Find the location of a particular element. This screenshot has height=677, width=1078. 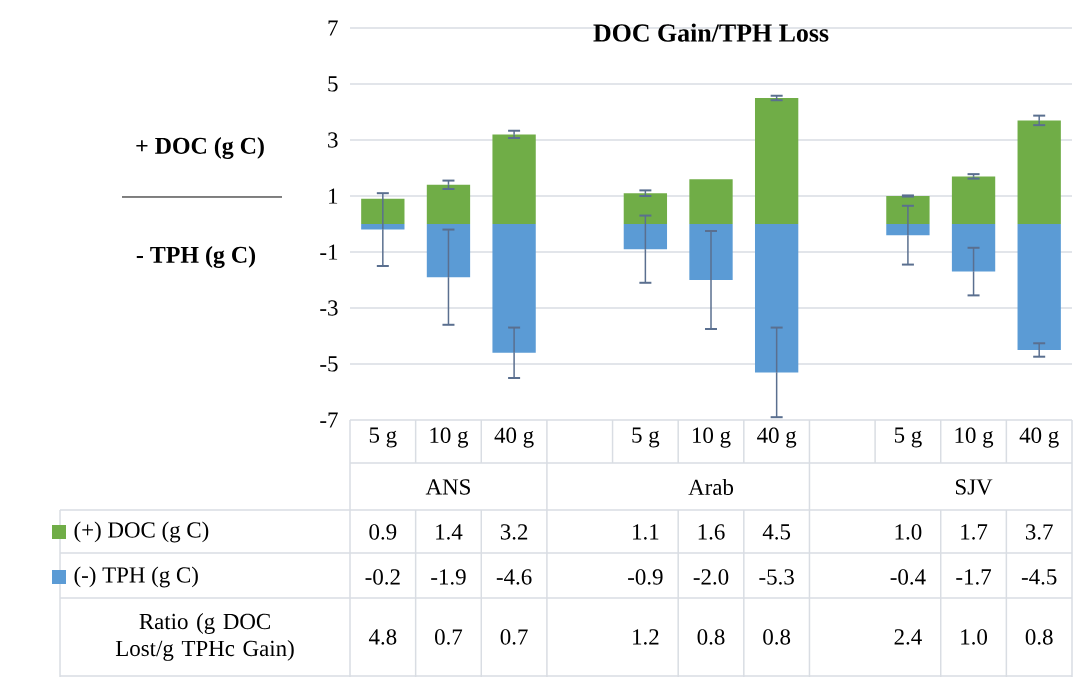

data-label: -0.4 is located at coordinates (908, 577).